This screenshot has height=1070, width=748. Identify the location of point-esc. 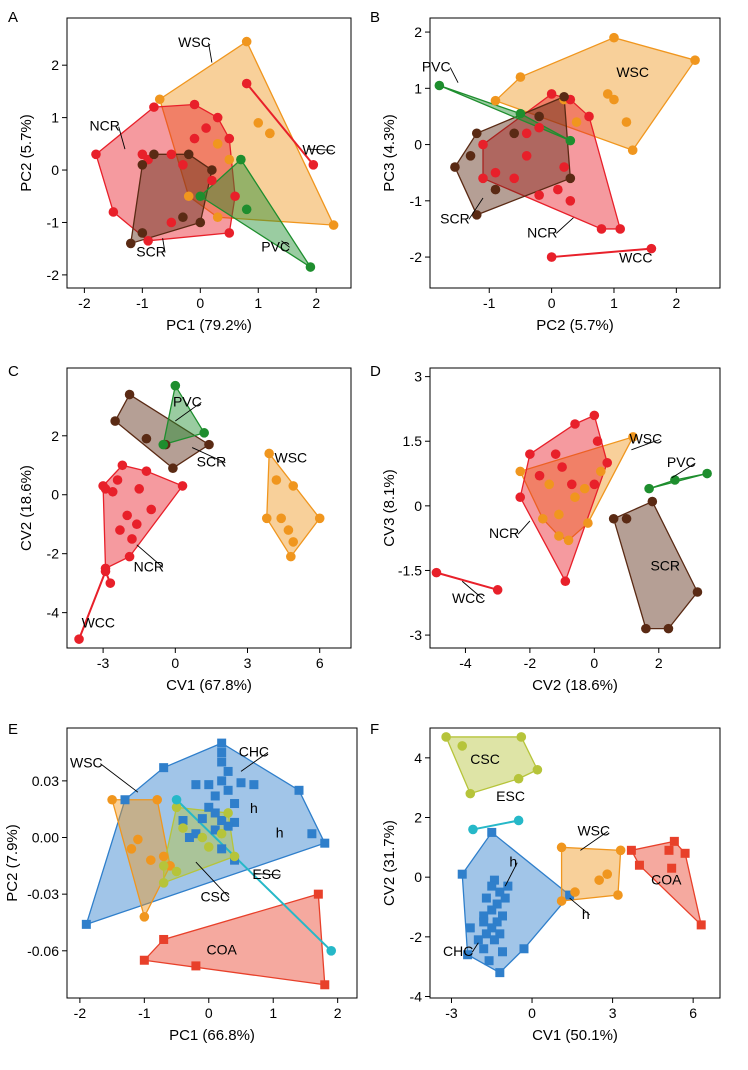
(176, 799).